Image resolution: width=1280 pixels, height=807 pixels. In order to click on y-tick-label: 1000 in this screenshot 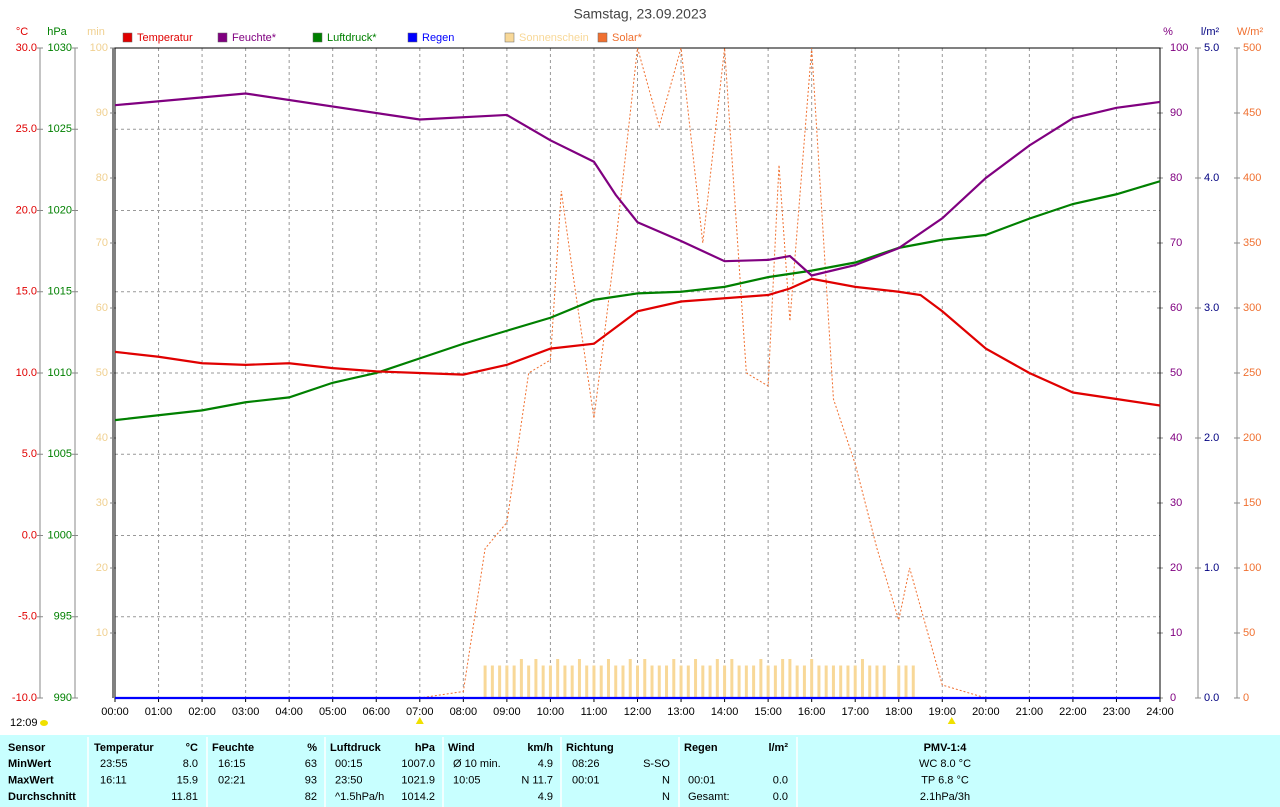, I will do `click(60, 535)`.